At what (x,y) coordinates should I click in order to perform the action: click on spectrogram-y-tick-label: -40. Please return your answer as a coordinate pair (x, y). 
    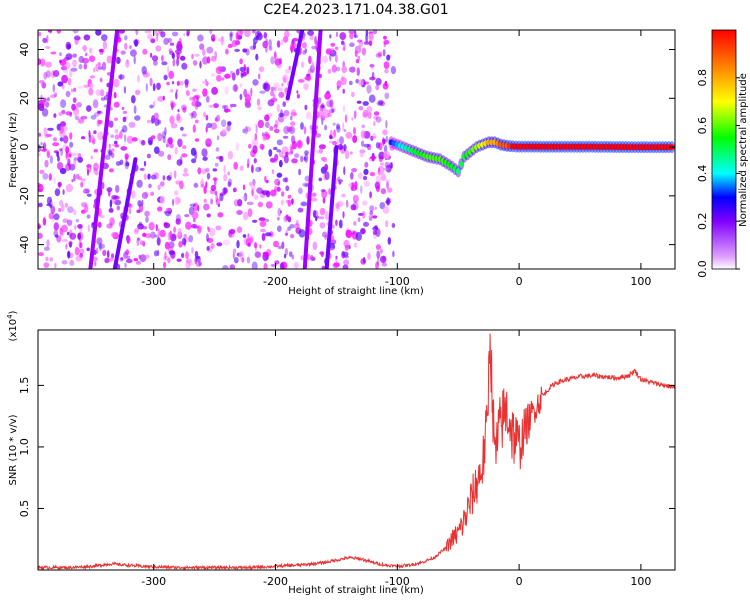
    Looking at the image, I should click on (24, 245).